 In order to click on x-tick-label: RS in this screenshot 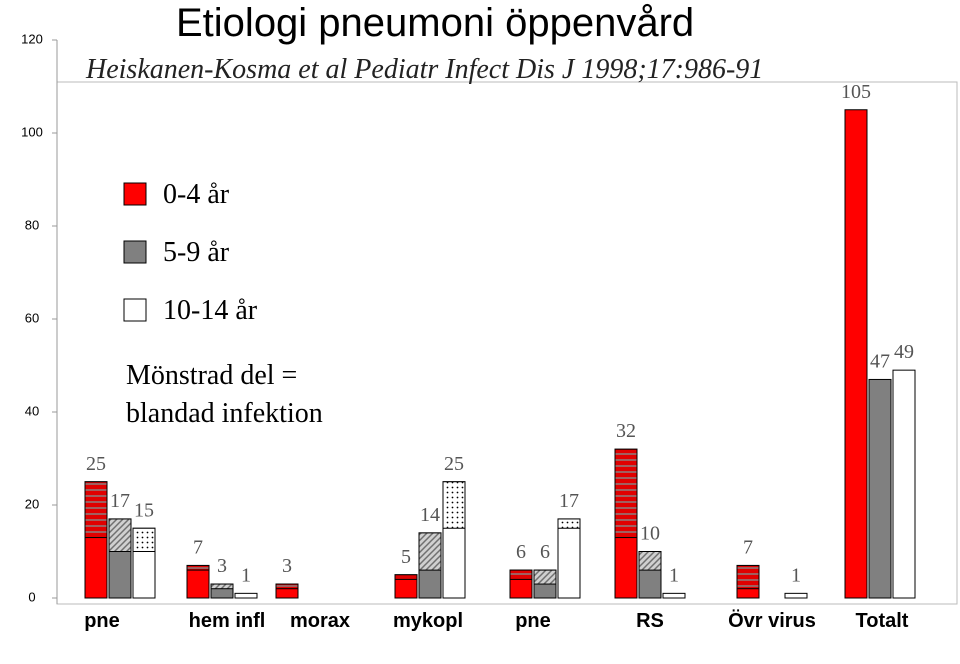, I will do `click(650, 621)`.